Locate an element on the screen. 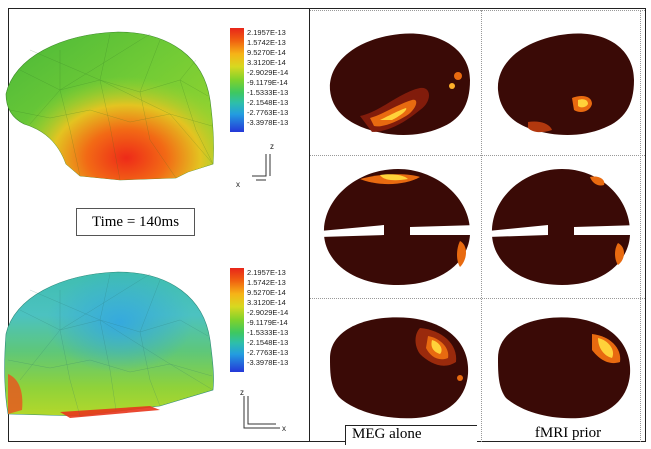  caption-text: fMRI prior is located at coordinates (568, 433).